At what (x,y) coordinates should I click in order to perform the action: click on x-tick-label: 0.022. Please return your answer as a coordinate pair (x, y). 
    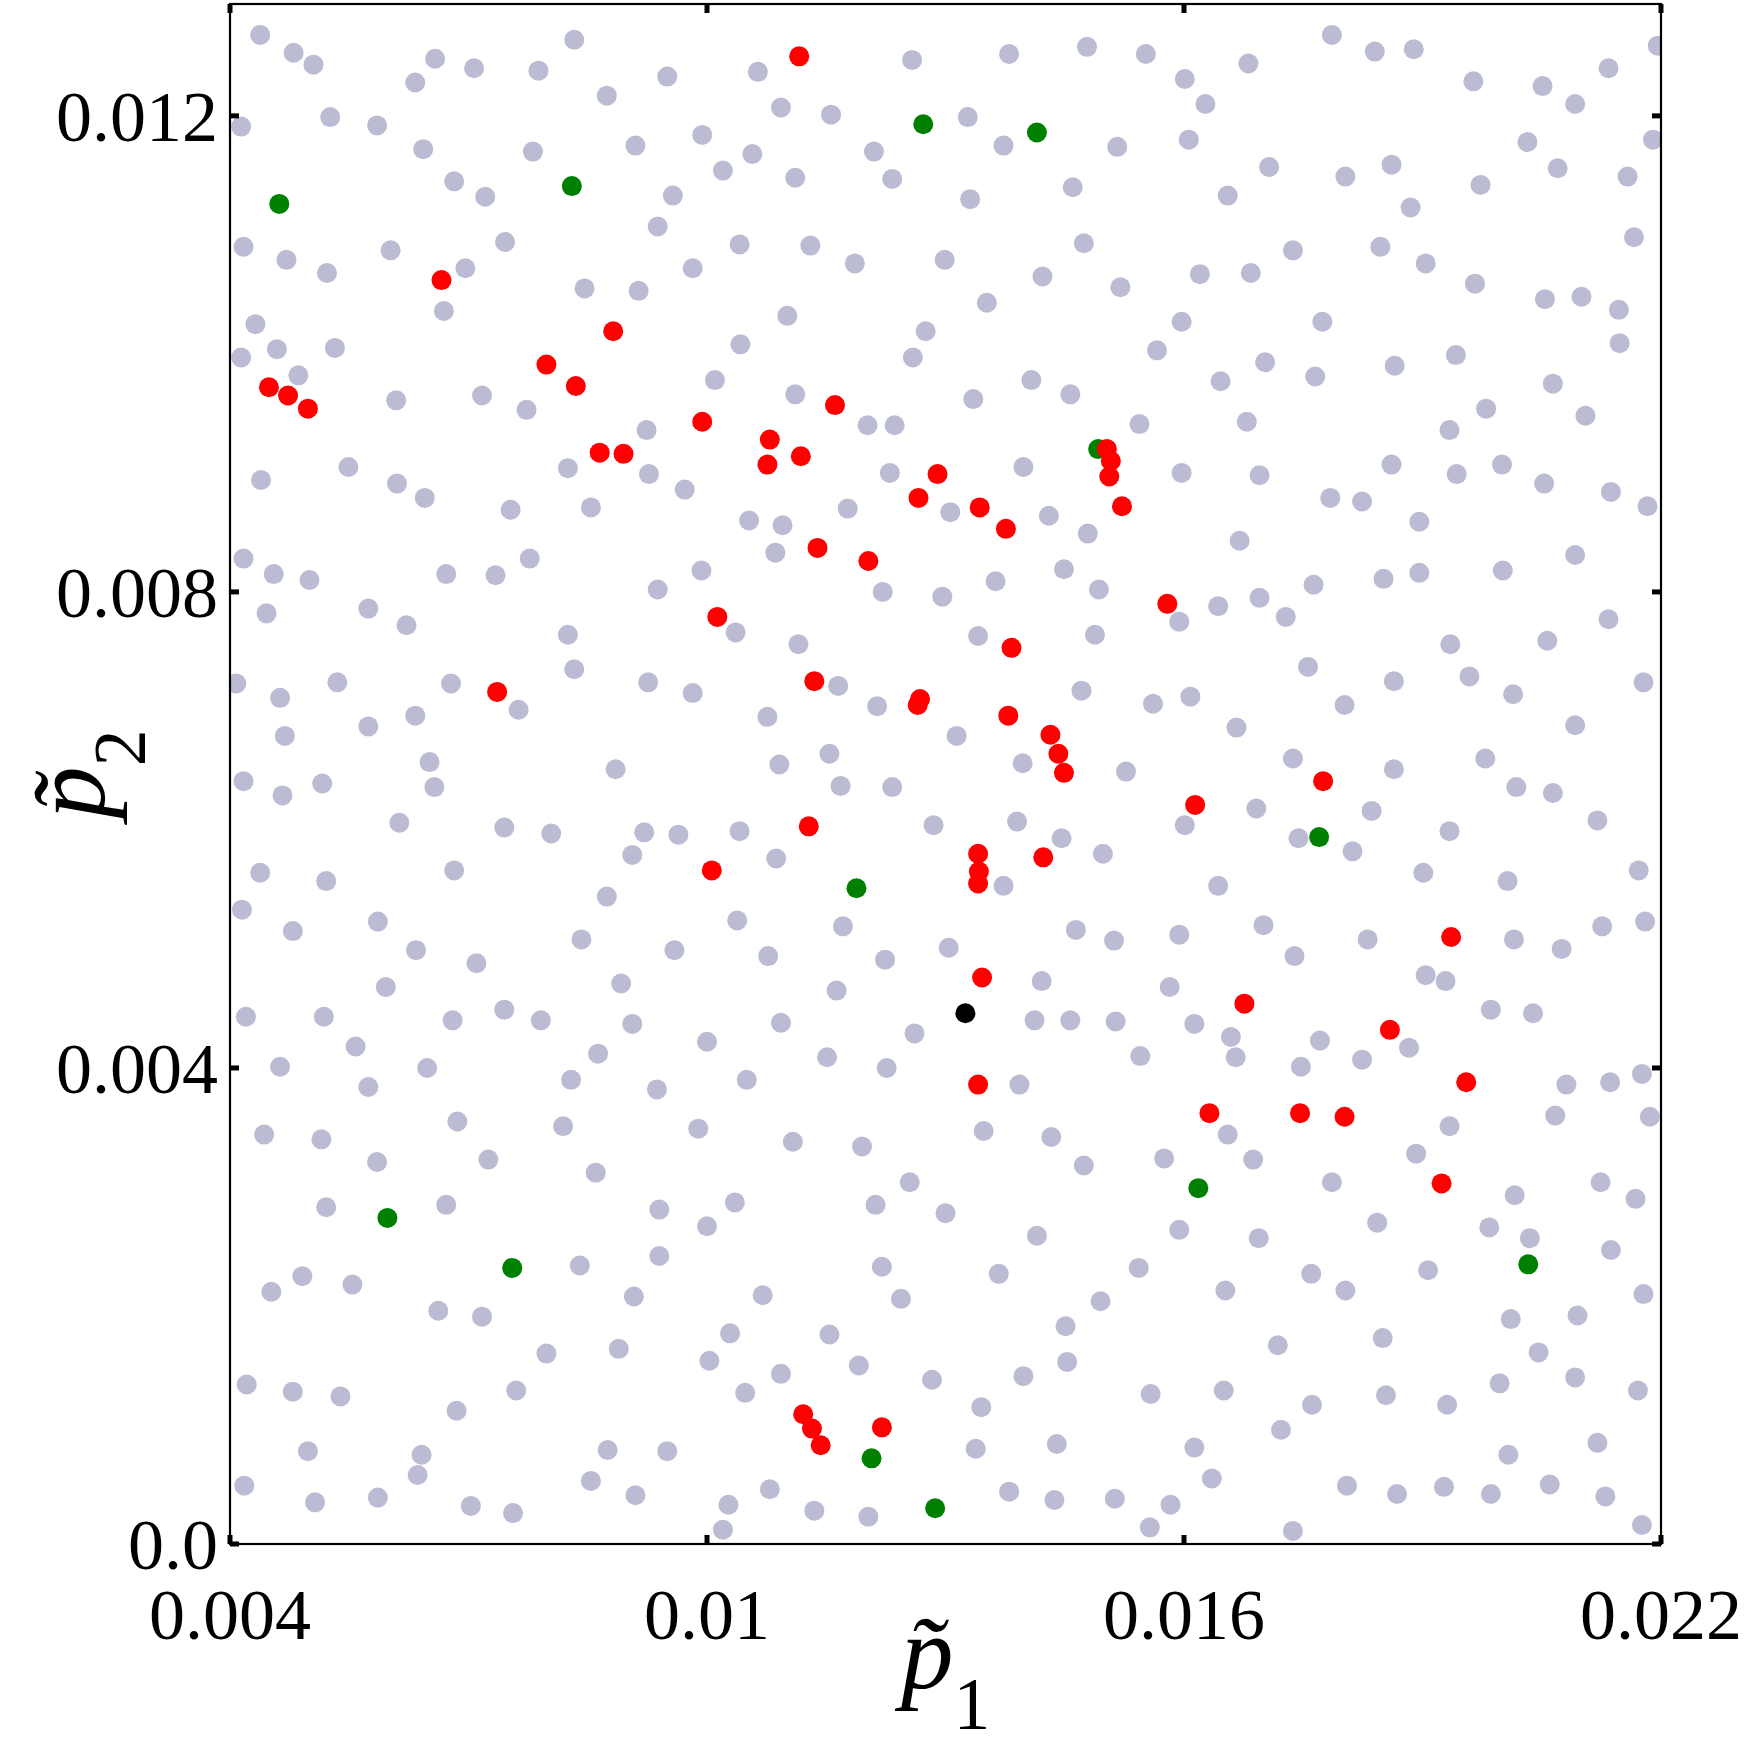
    Looking at the image, I should click on (1661, 1615).